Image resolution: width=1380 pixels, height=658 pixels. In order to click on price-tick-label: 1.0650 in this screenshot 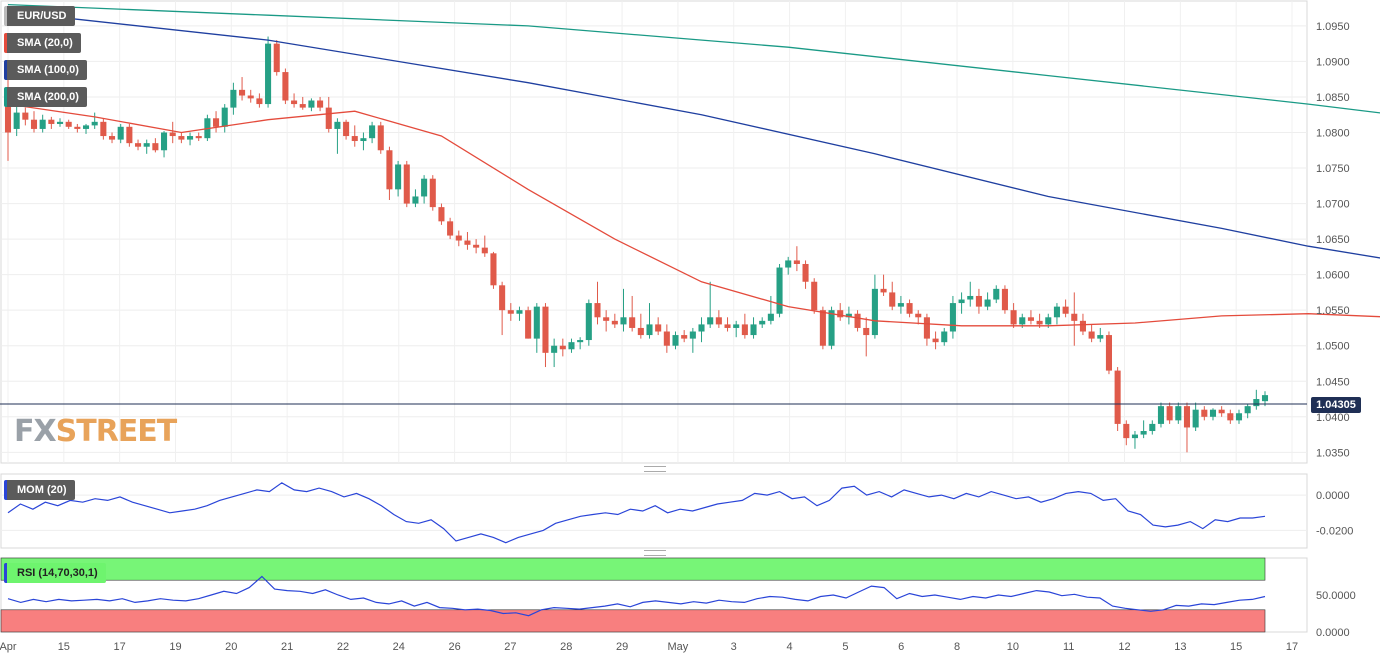, I will do `click(1333, 240)`.